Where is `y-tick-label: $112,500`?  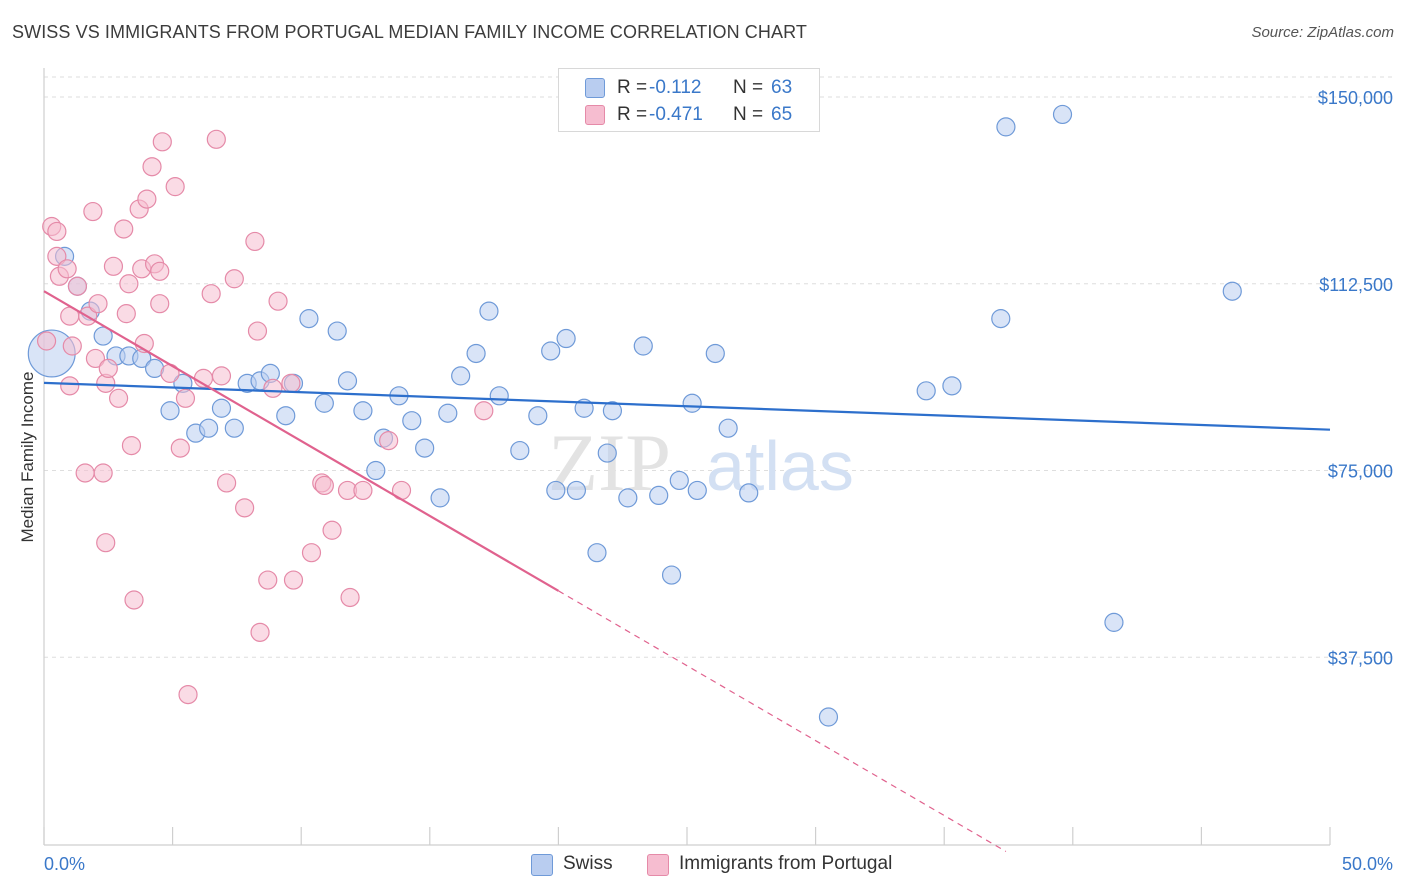
y-tick-label: $112,500 is located at coordinates (1356, 285).